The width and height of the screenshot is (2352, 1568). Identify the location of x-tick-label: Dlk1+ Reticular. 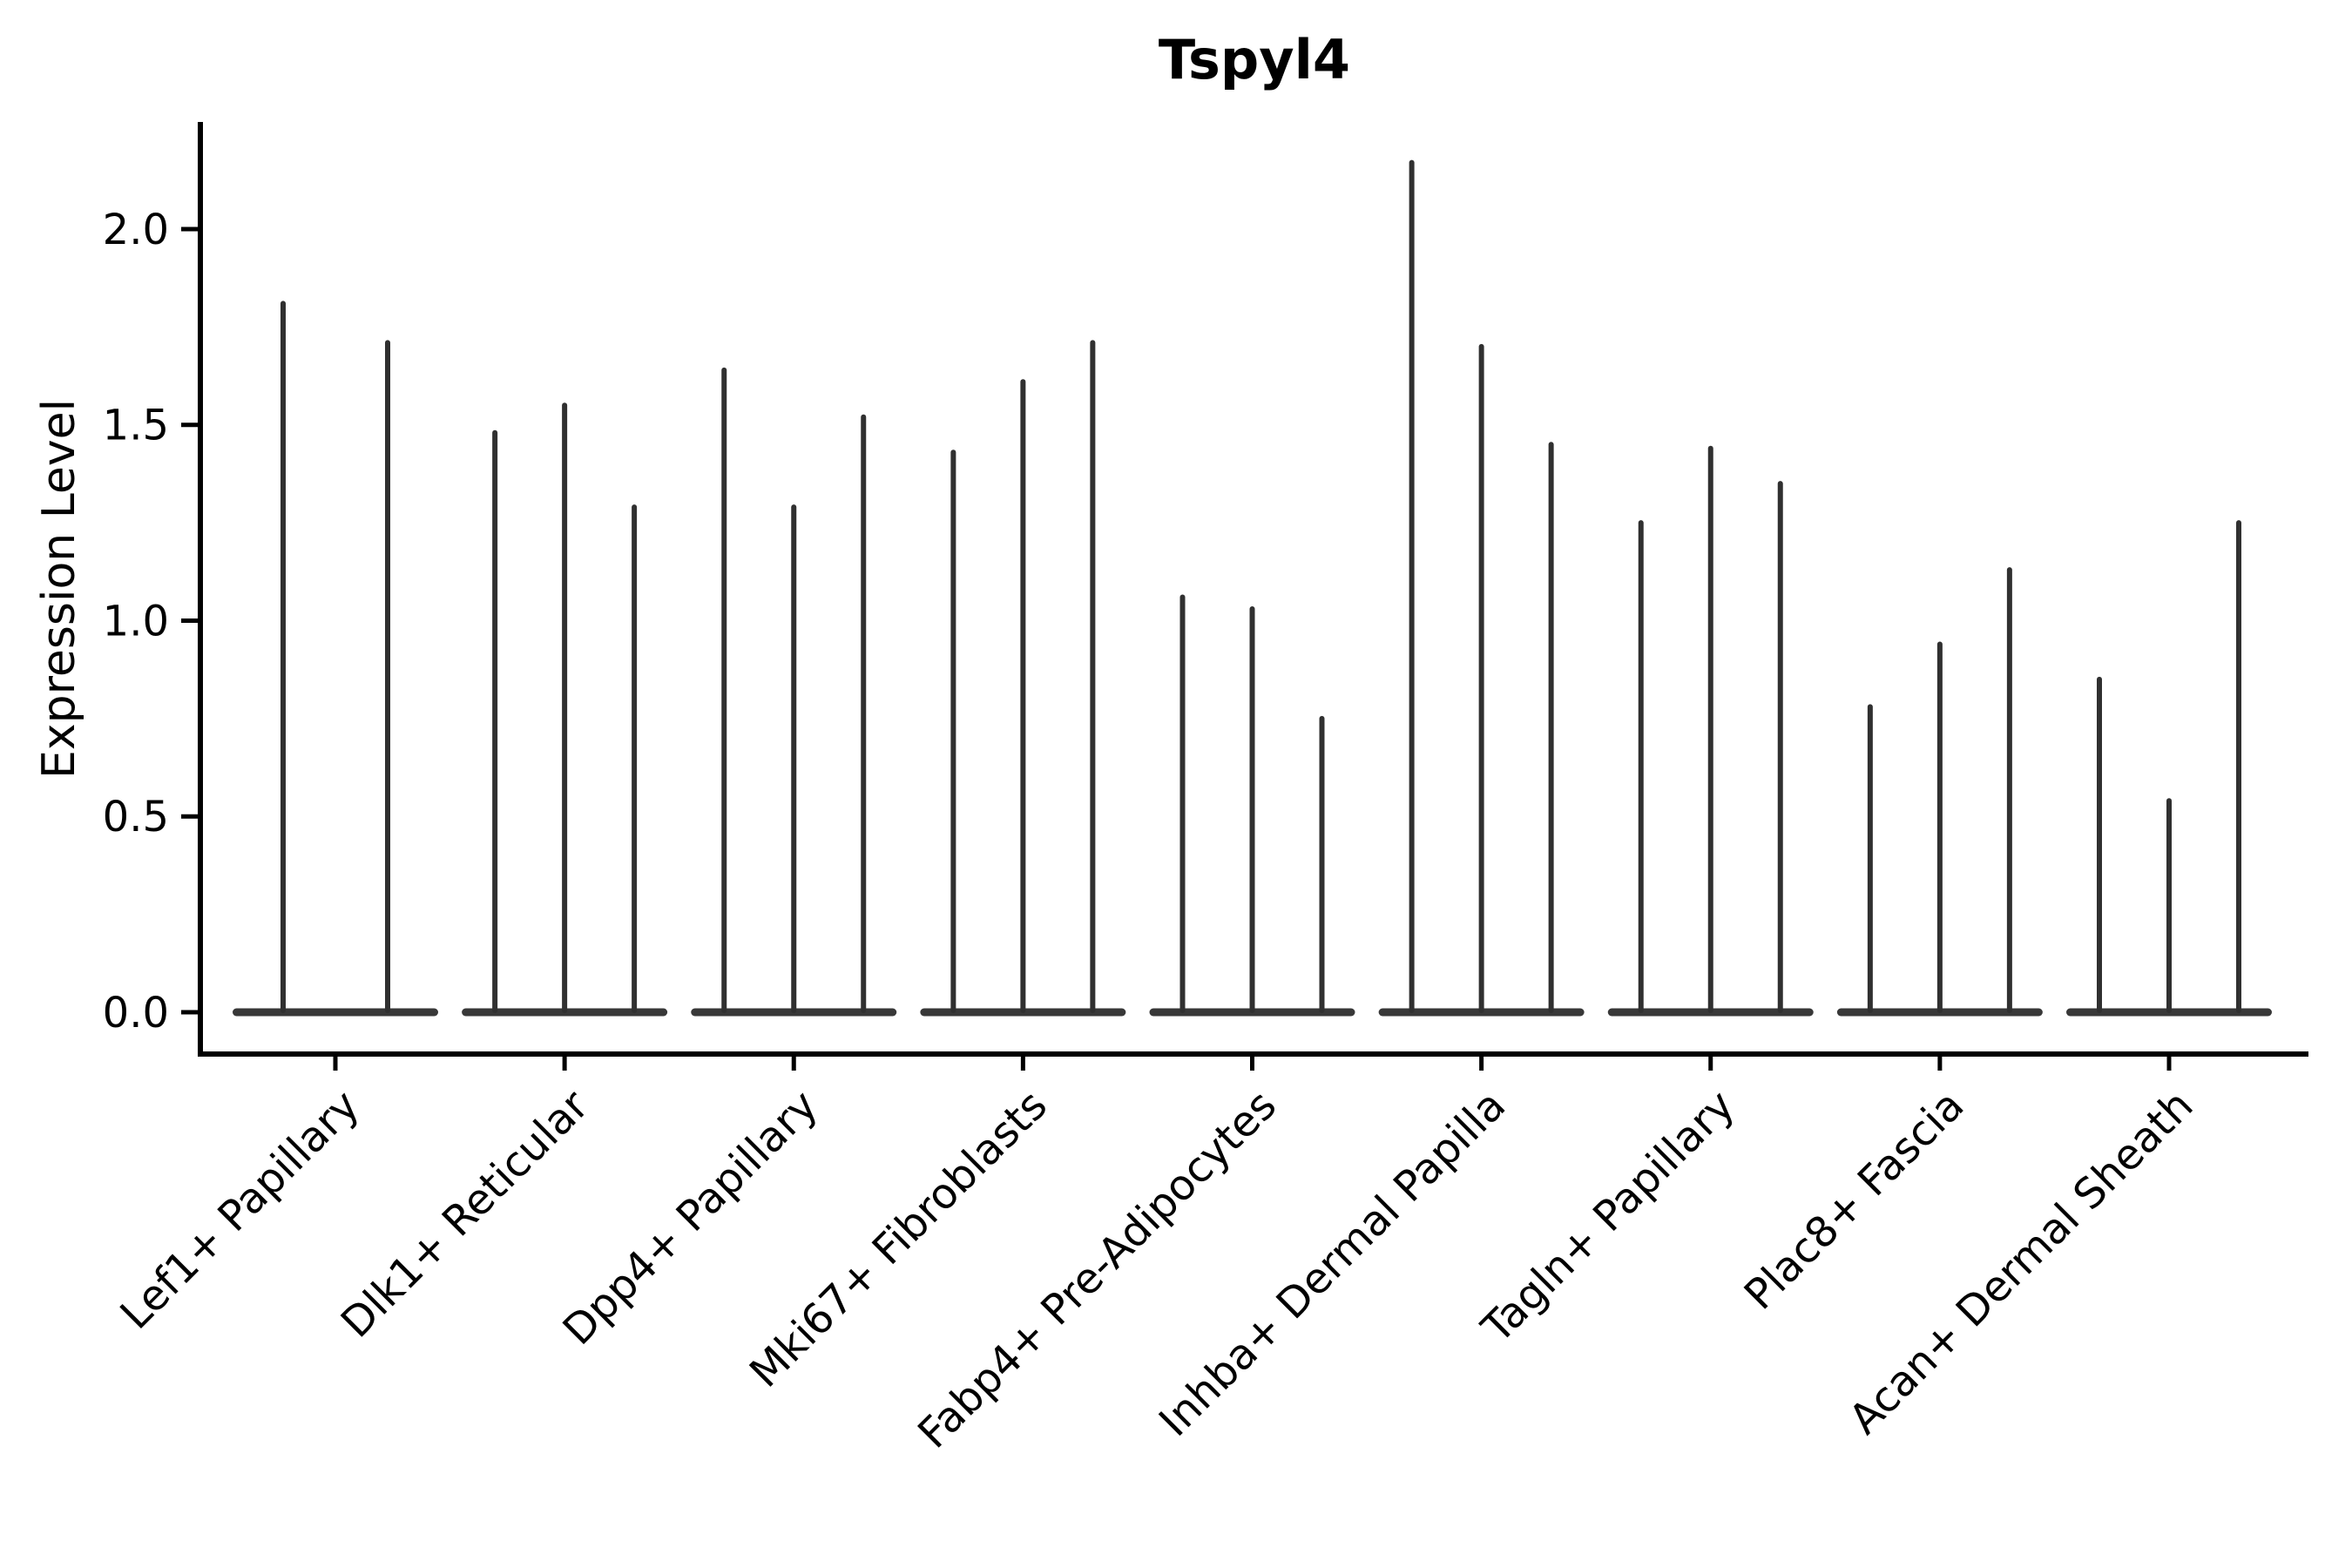
(465, 1214).